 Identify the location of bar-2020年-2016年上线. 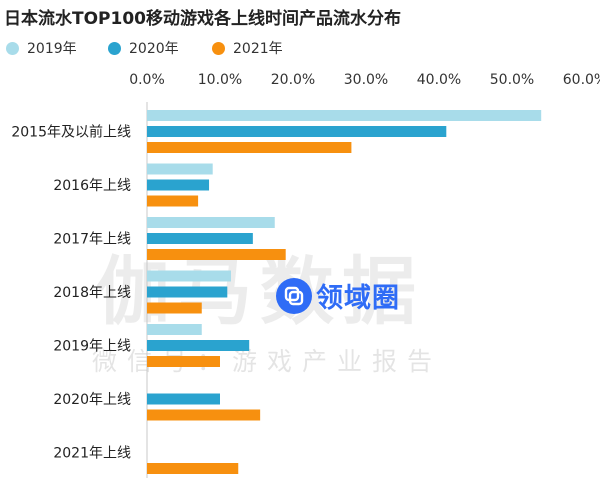
(178, 185).